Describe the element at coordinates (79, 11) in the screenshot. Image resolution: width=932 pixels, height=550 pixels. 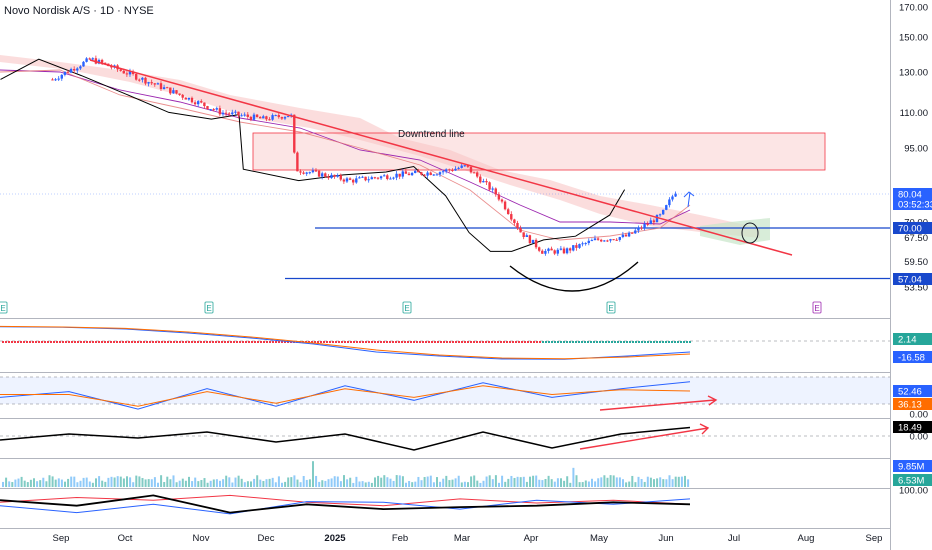
I see `chart-title: Novo Nordisk A/S · 1D · NYSE` at that location.